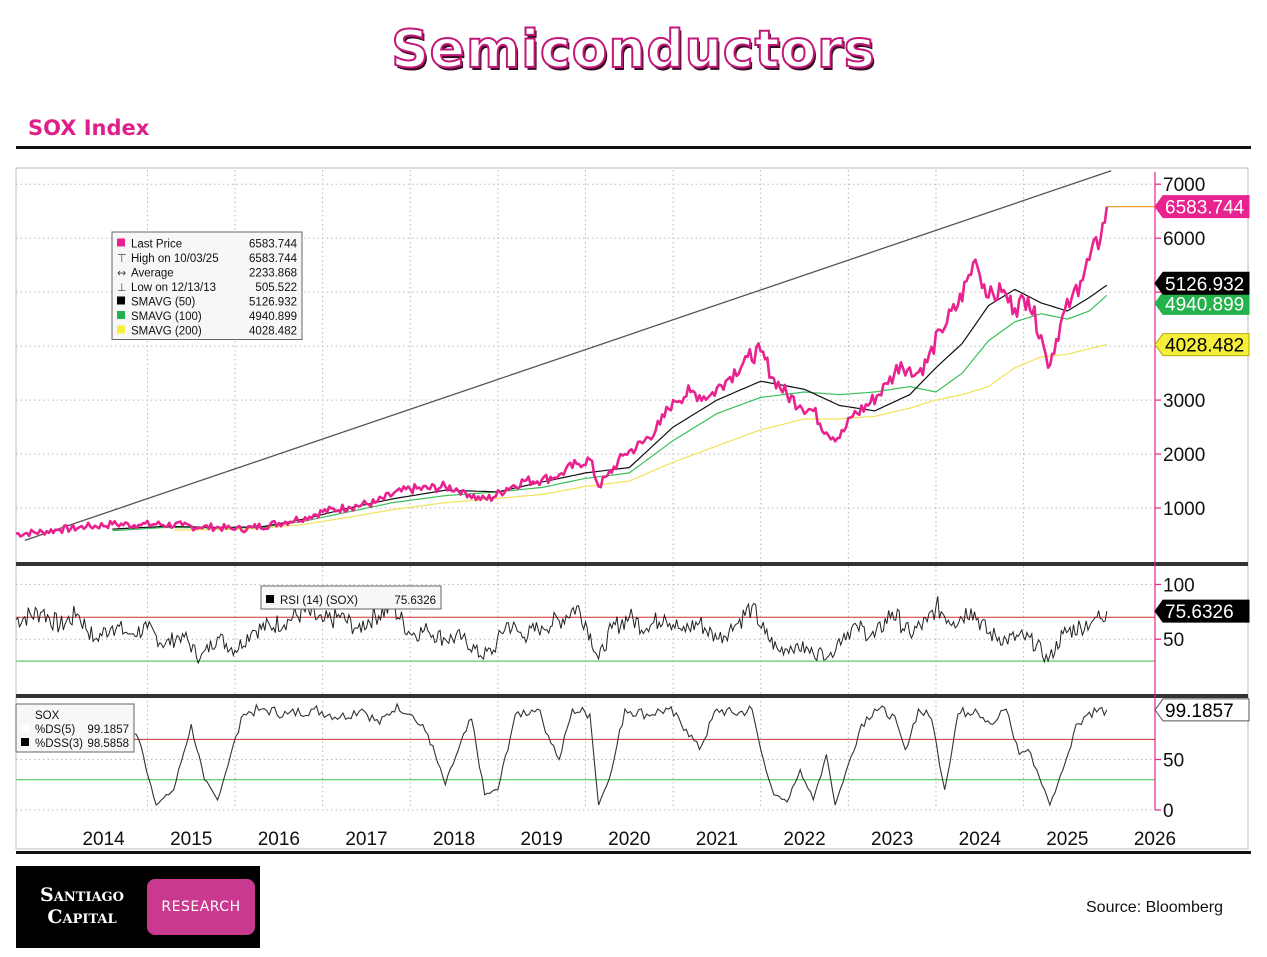 The image size is (1267, 957). What do you see at coordinates (122, 287) in the screenshot?
I see `legend-marker: ⊥` at bounding box center [122, 287].